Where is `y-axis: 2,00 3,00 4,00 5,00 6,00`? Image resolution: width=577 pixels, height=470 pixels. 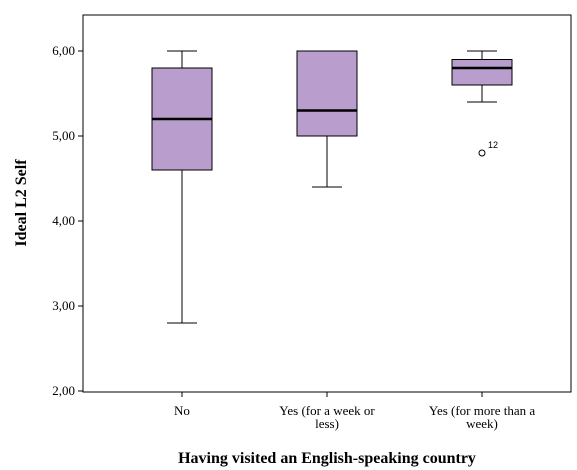 y-axis: 2,00 3,00 4,00 5,00 6,00 is located at coordinates (67, 220).